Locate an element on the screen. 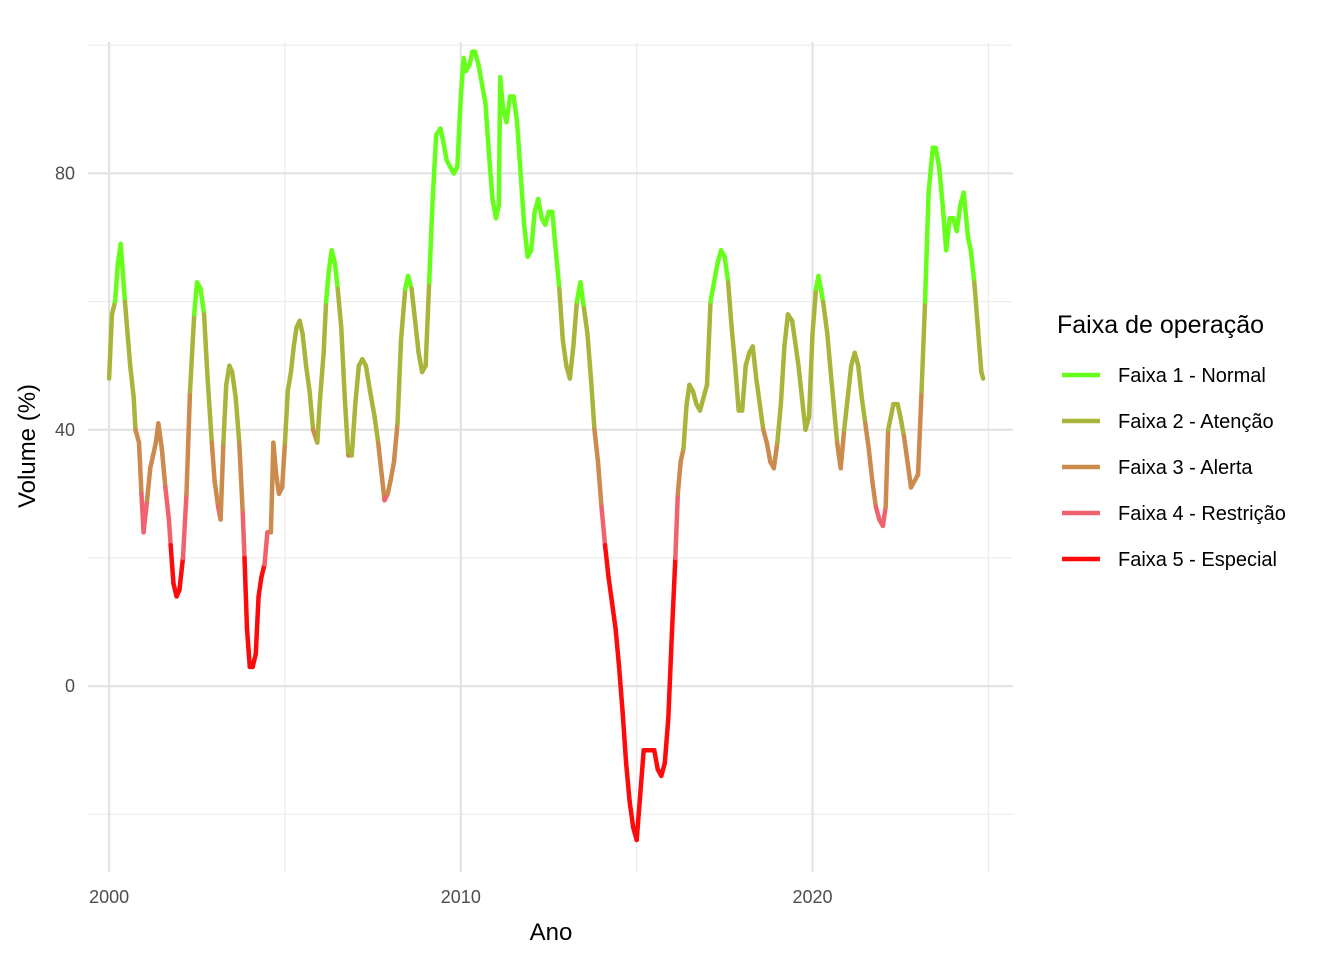  legend-title: Faixa de operação is located at coordinates (1160, 325).